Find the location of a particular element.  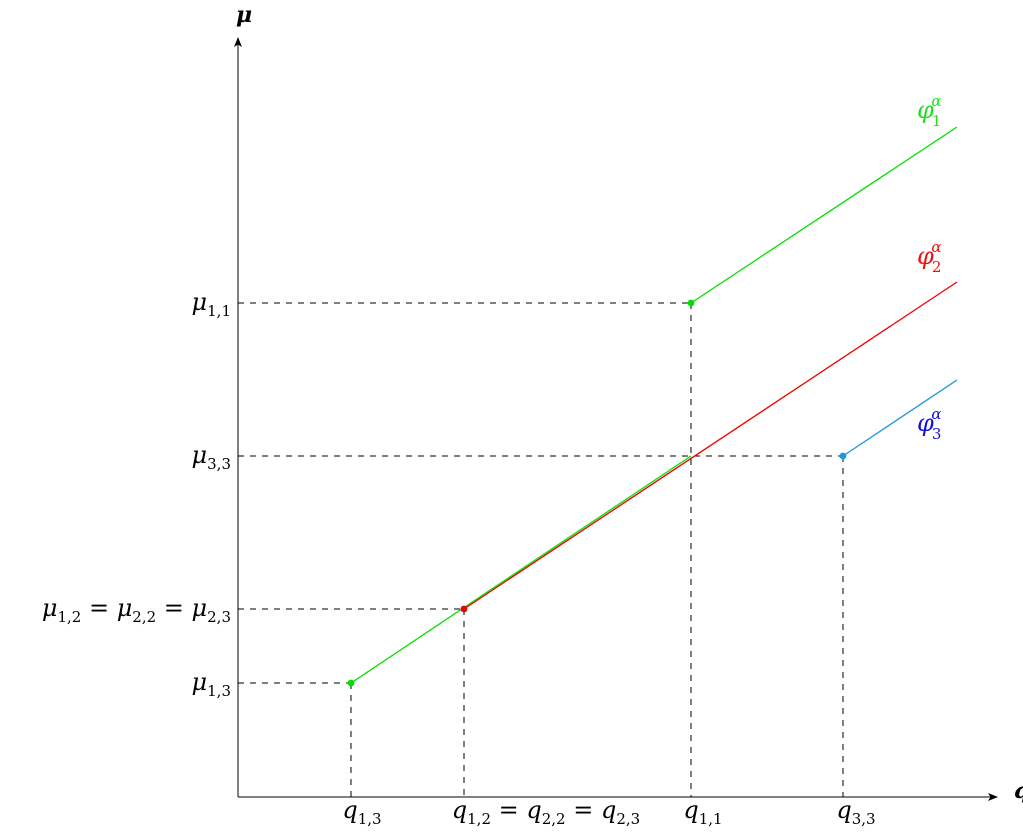

point-q33-mu33 is located at coordinates (843, 456).